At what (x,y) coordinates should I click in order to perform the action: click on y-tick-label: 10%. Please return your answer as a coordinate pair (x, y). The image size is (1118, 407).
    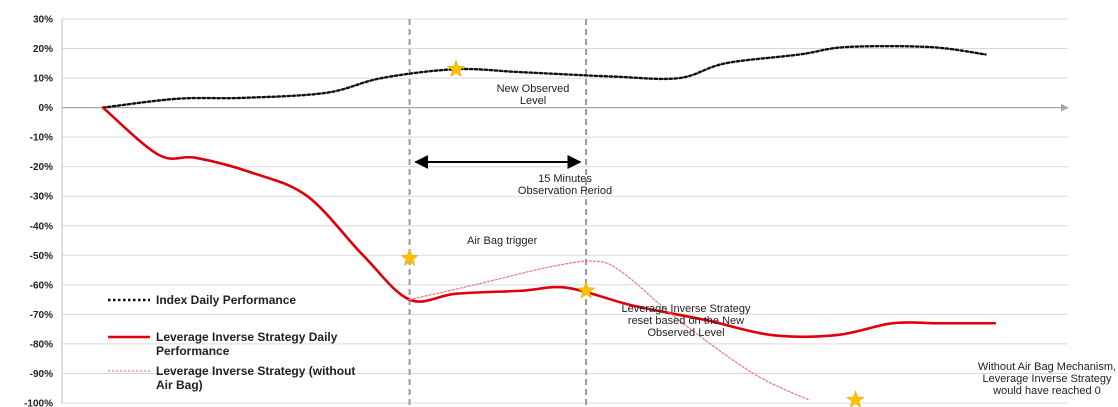
    Looking at the image, I should click on (43, 79).